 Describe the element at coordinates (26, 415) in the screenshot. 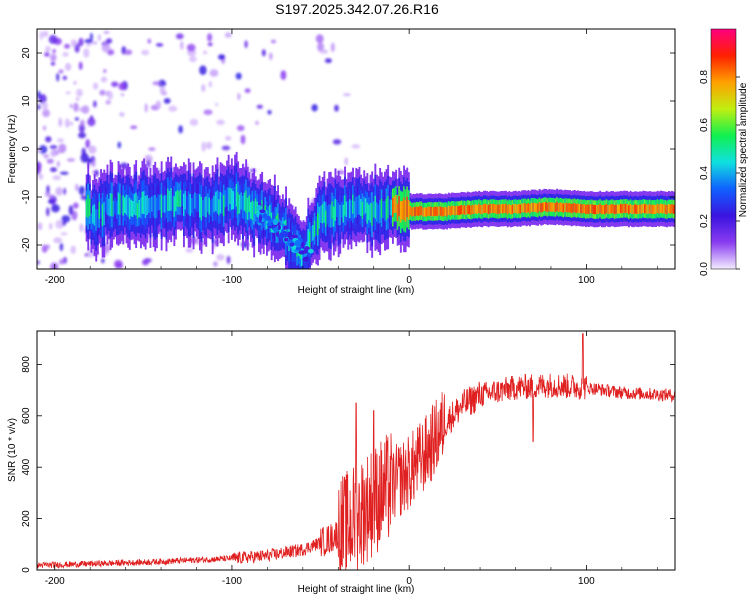

I see `snr-y-tick-label: 600` at that location.